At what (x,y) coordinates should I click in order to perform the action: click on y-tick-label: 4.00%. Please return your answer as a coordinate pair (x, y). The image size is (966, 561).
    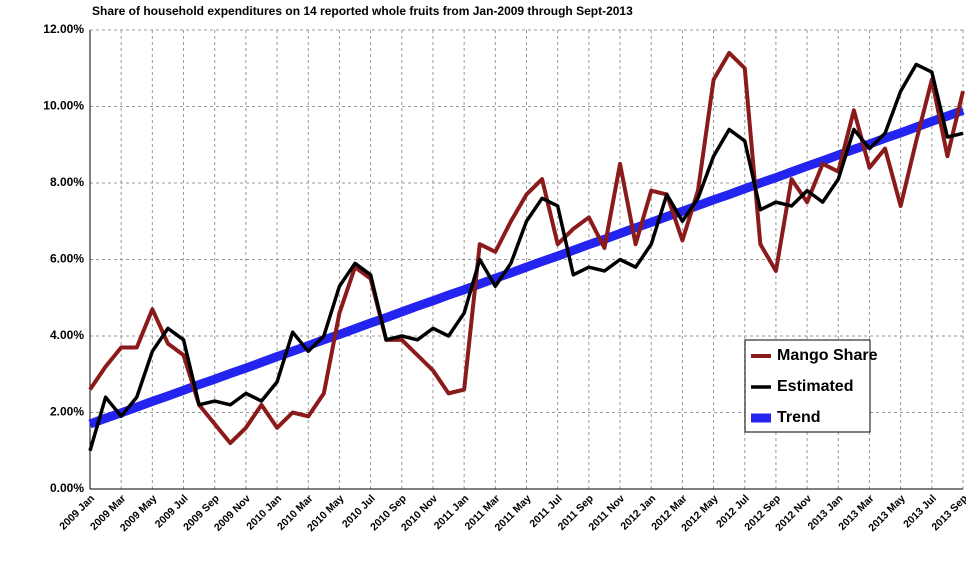
    Looking at the image, I should click on (67, 335).